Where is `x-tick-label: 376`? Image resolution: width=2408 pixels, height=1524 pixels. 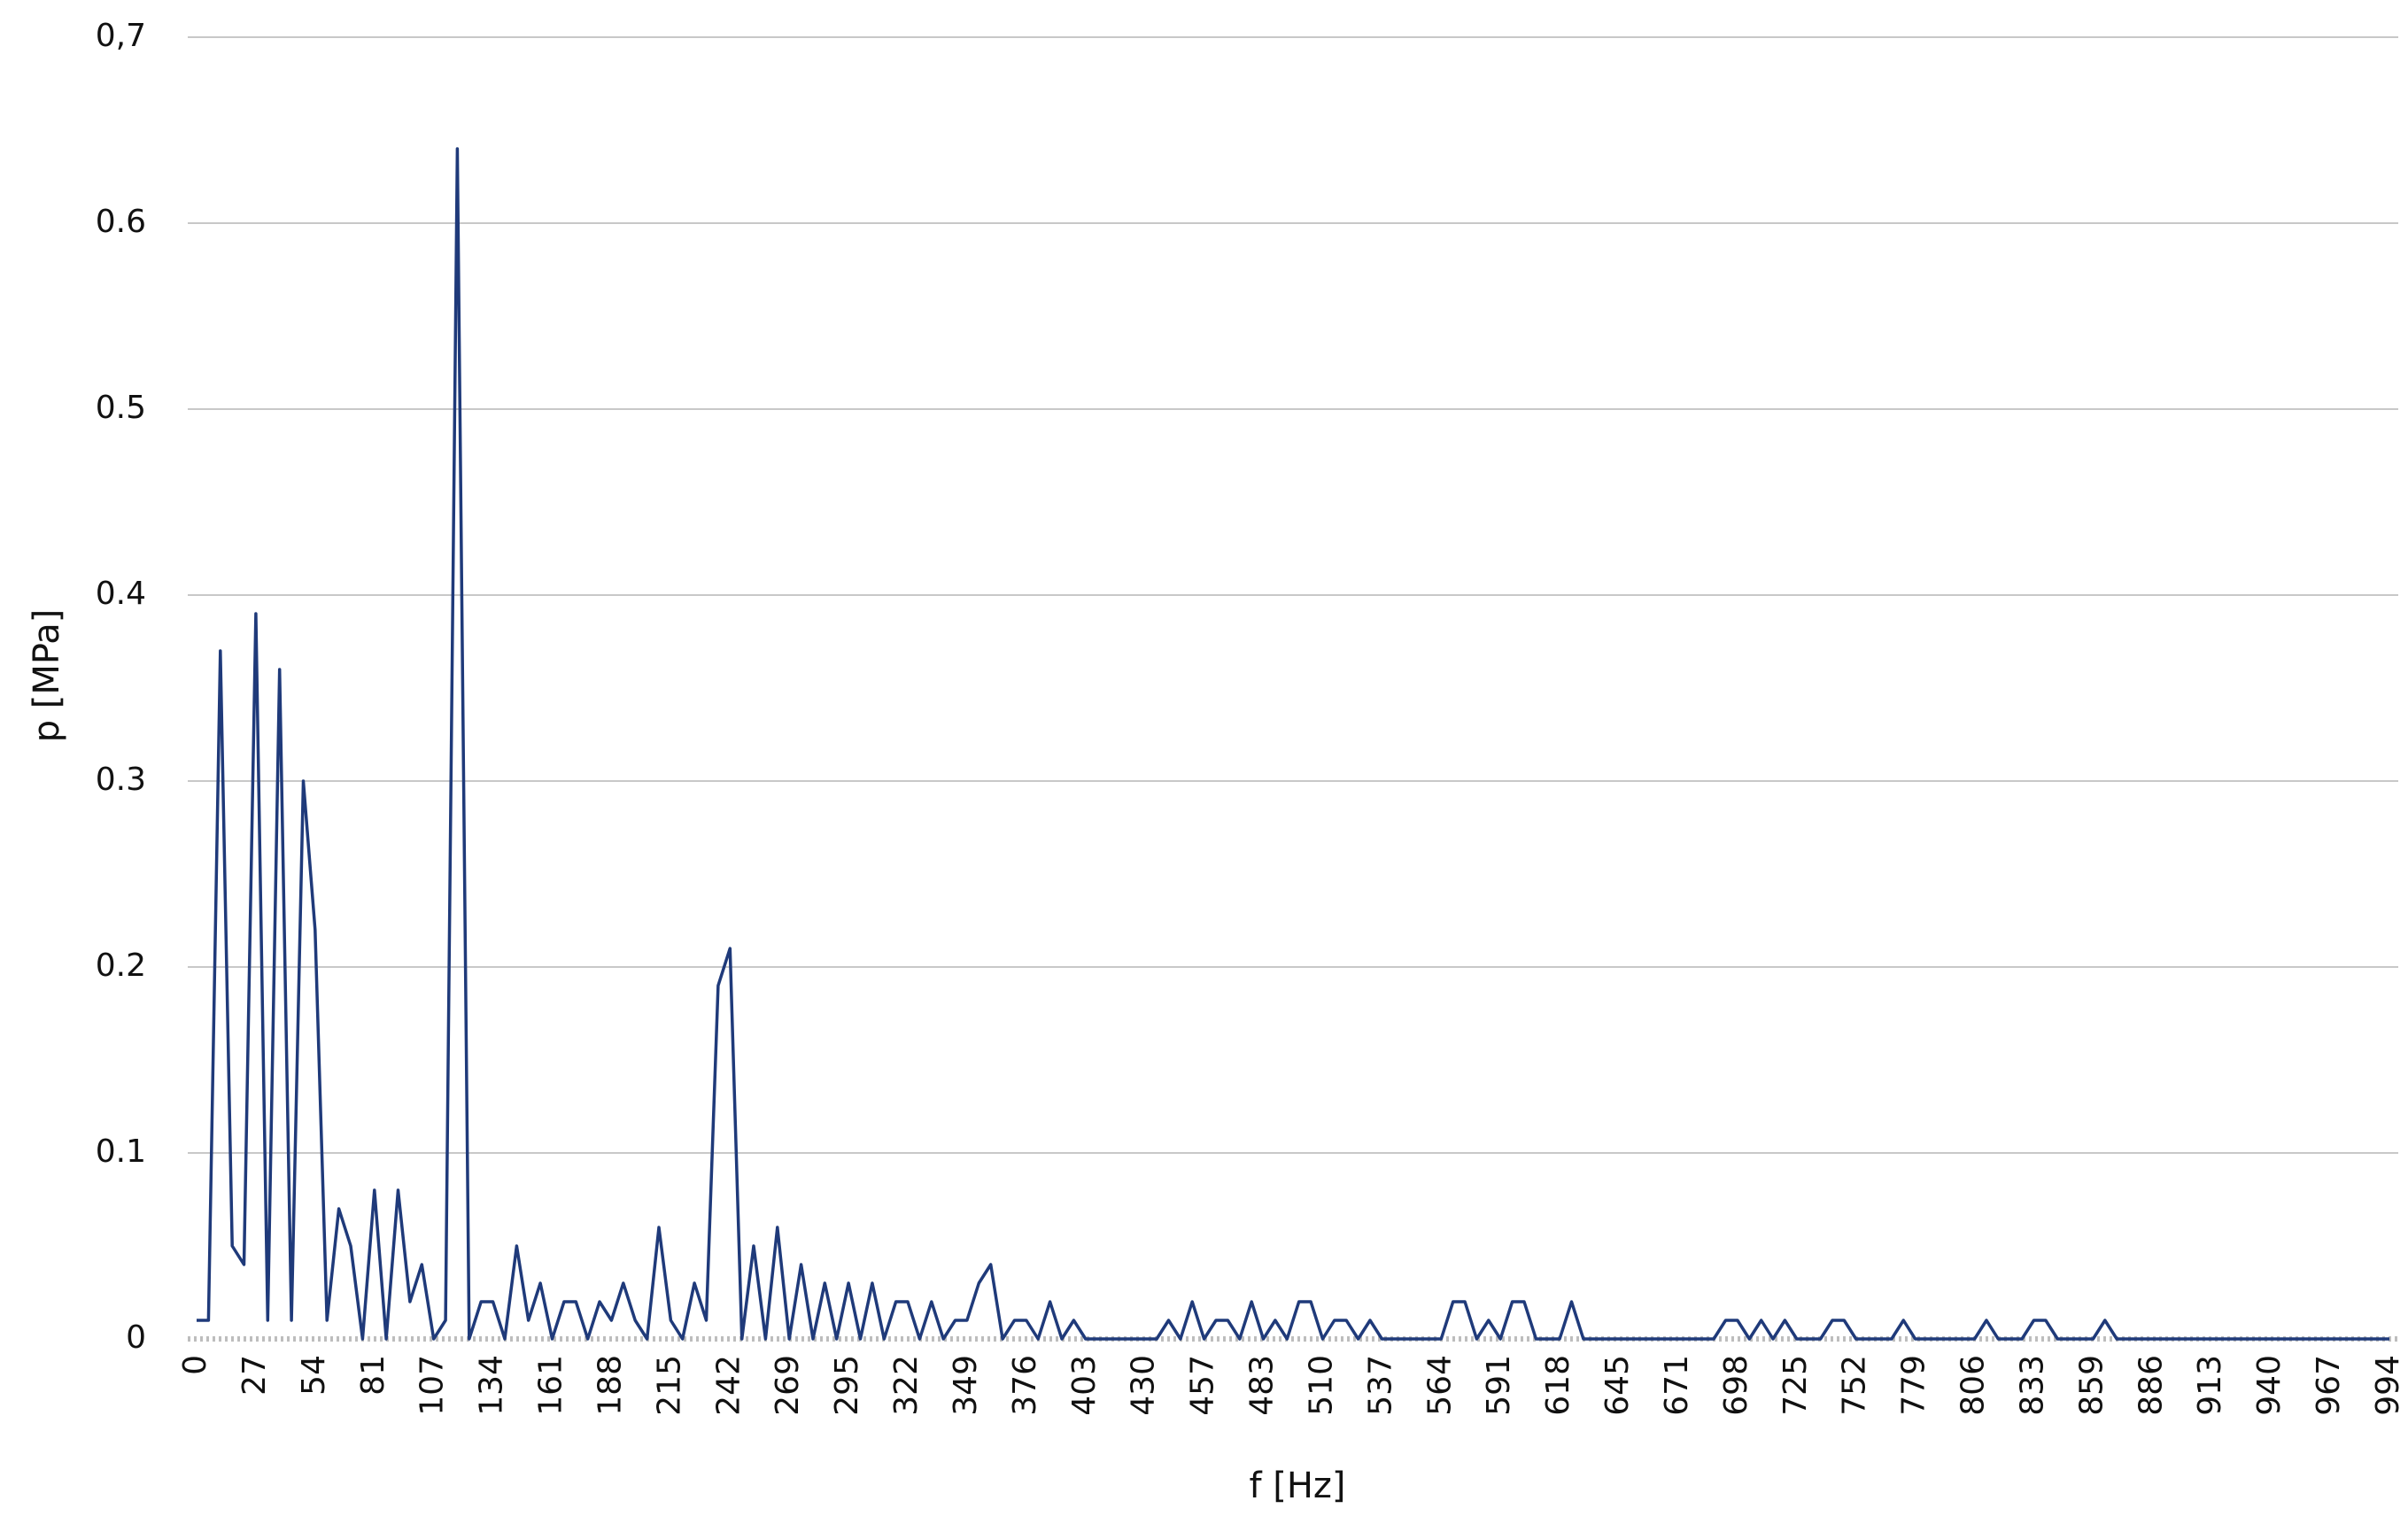
x-tick-label: 376 is located at coordinates (1025, 1385).